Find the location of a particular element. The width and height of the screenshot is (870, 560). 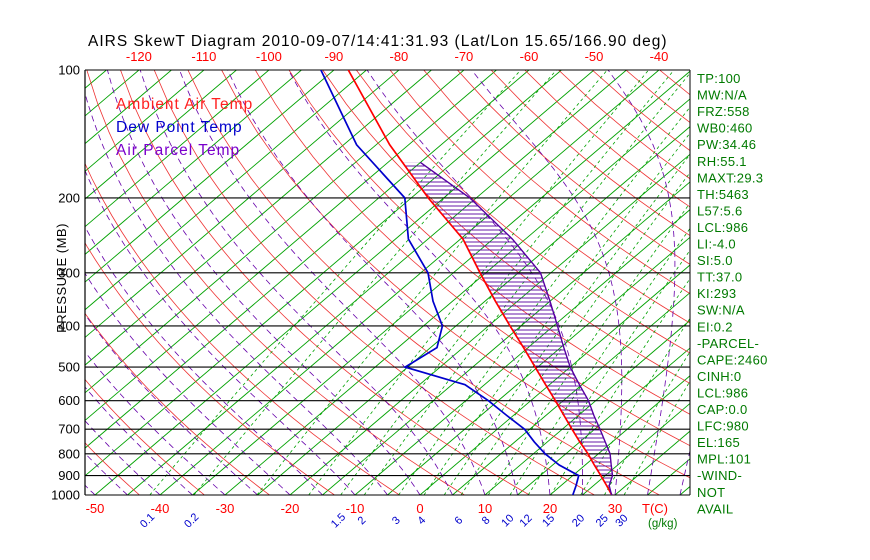

stat-line: CAP:0.0 is located at coordinates (722, 409).